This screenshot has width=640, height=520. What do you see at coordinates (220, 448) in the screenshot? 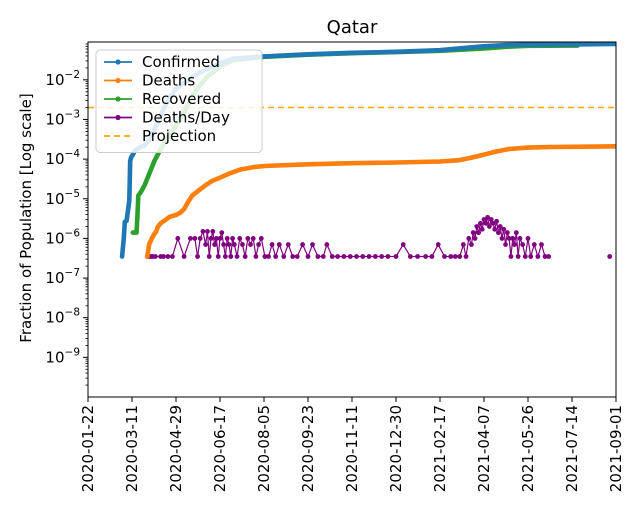
I see `x-tick-label: 2020-06-17` at bounding box center [220, 448].